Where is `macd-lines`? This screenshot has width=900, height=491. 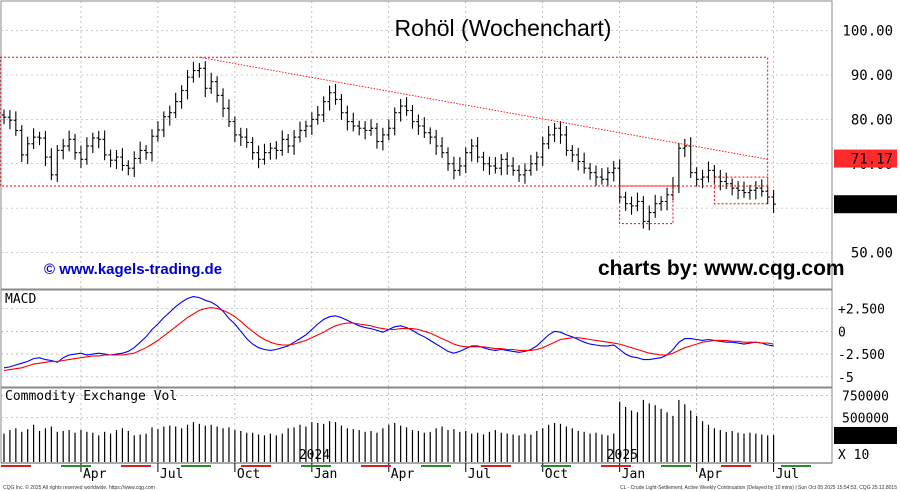 macd-lines is located at coordinates (388, 334).